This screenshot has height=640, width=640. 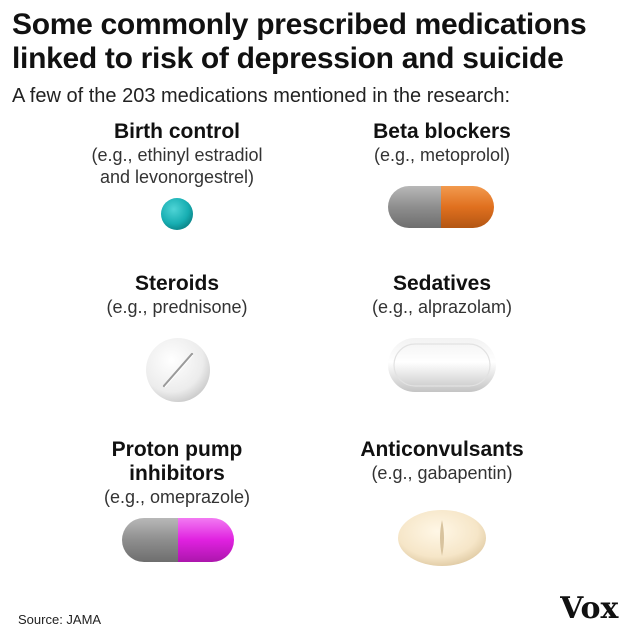 I want to click on item-example: (e.g., alprazolam), so click(x=442, y=307).